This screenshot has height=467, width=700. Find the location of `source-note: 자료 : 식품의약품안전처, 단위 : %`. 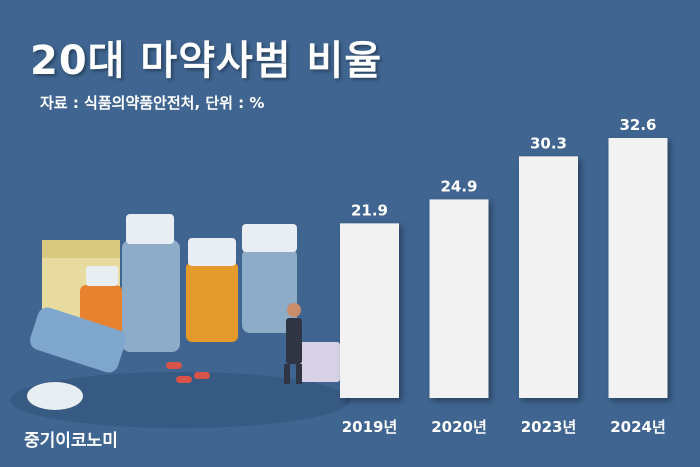

source-note: 자료 : 식품의약품안전처, 단위 : % is located at coordinates (152, 103).